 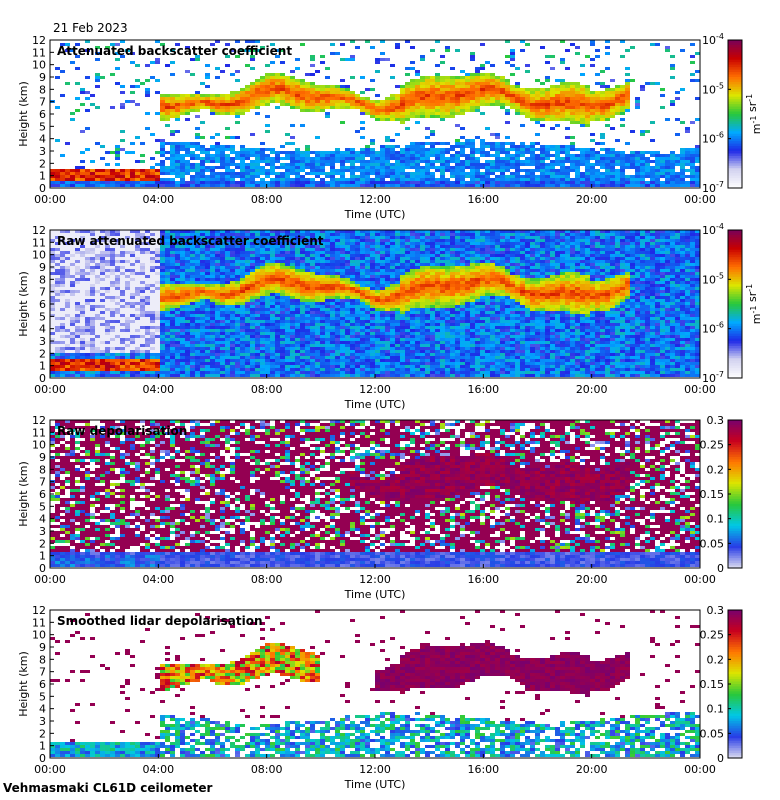 What do you see at coordinates (174, 51) in the screenshot?
I see `panel-title: Attenuated backscatter coefficient` at bounding box center [174, 51].